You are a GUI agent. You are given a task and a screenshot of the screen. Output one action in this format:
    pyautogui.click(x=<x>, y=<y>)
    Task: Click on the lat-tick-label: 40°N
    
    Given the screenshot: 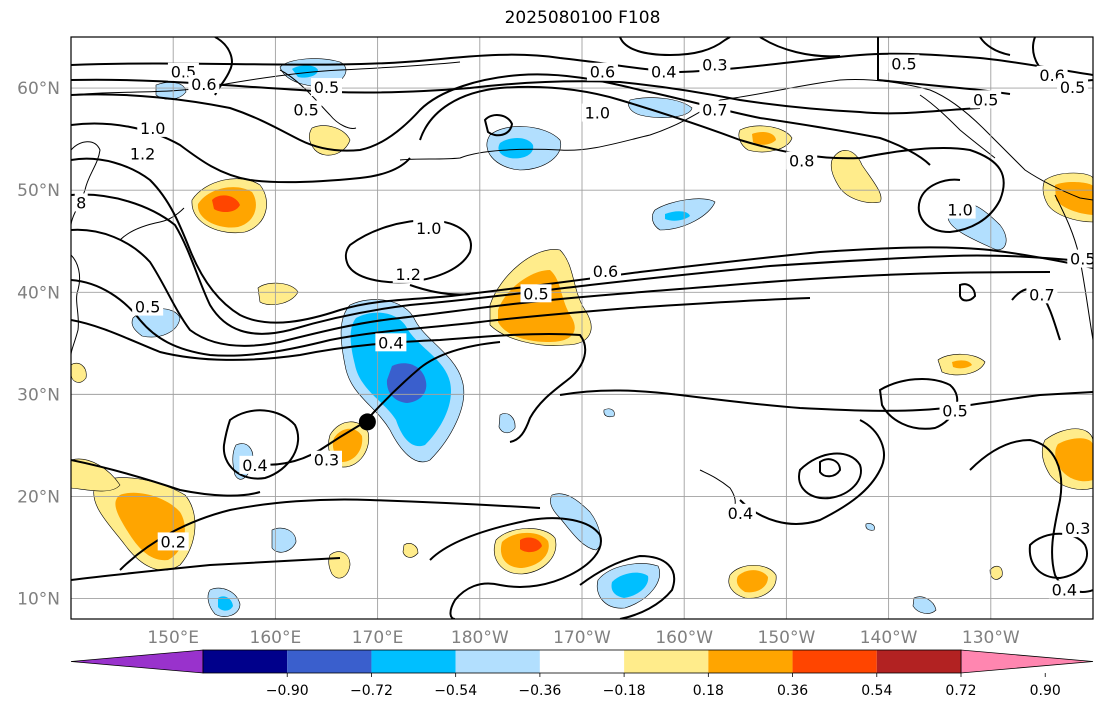 What is the action you would take?
    pyautogui.click(x=38, y=293)
    